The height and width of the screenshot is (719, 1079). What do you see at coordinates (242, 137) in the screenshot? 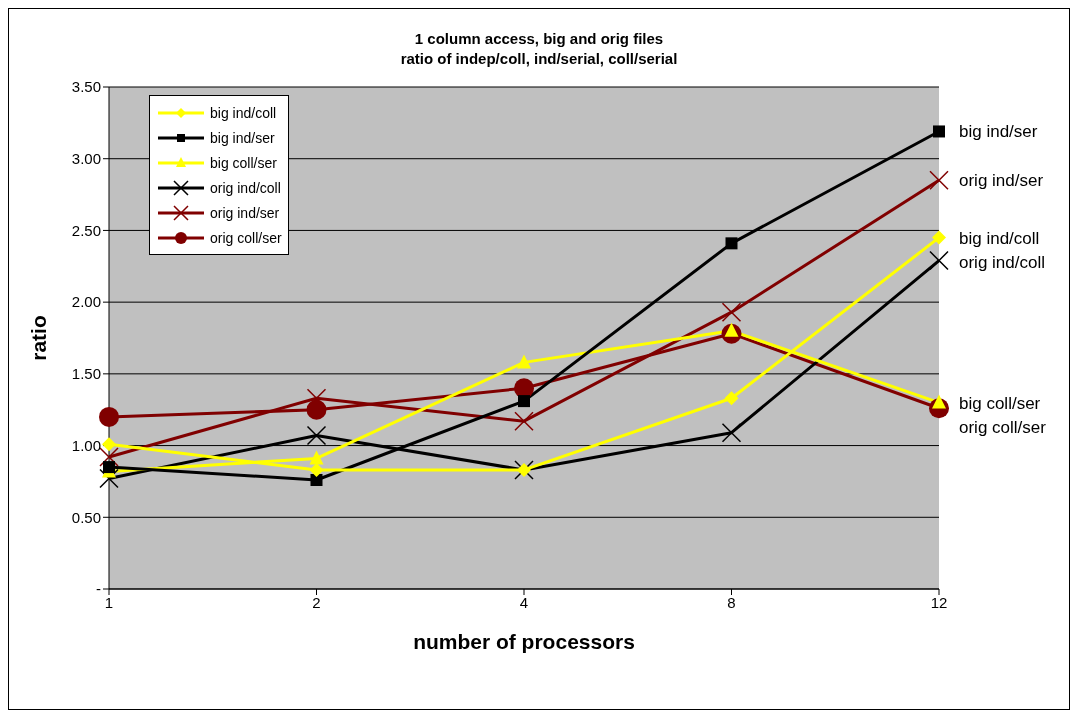
I see `legend-label: big ind/ser` at bounding box center [242, 137].